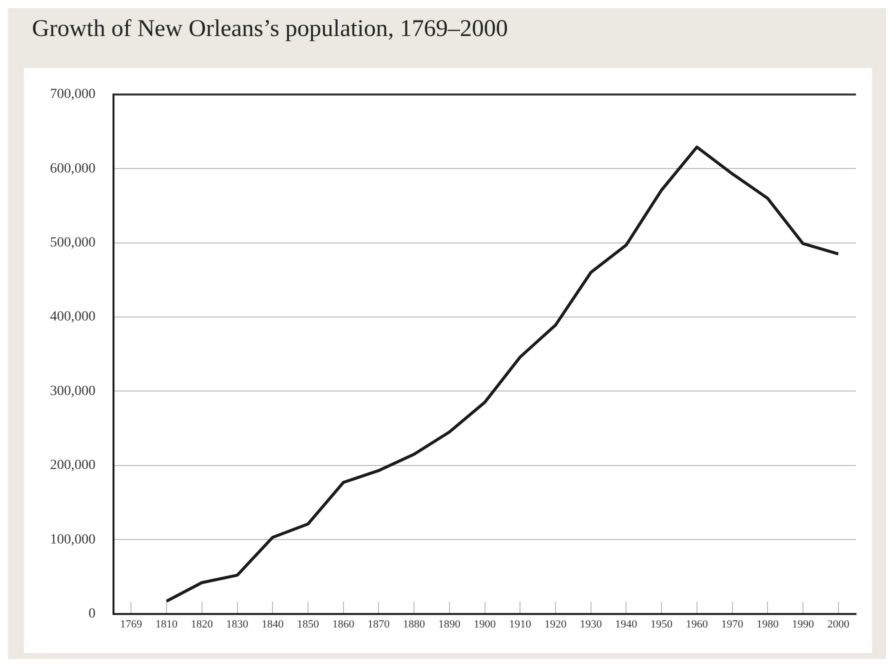 The height and width of the screenshot is (667, 894). What do you see at coordinates (662, 624) in the screenshot?
I see `x-tick-label: 1950` at bounding box center [662, 624].